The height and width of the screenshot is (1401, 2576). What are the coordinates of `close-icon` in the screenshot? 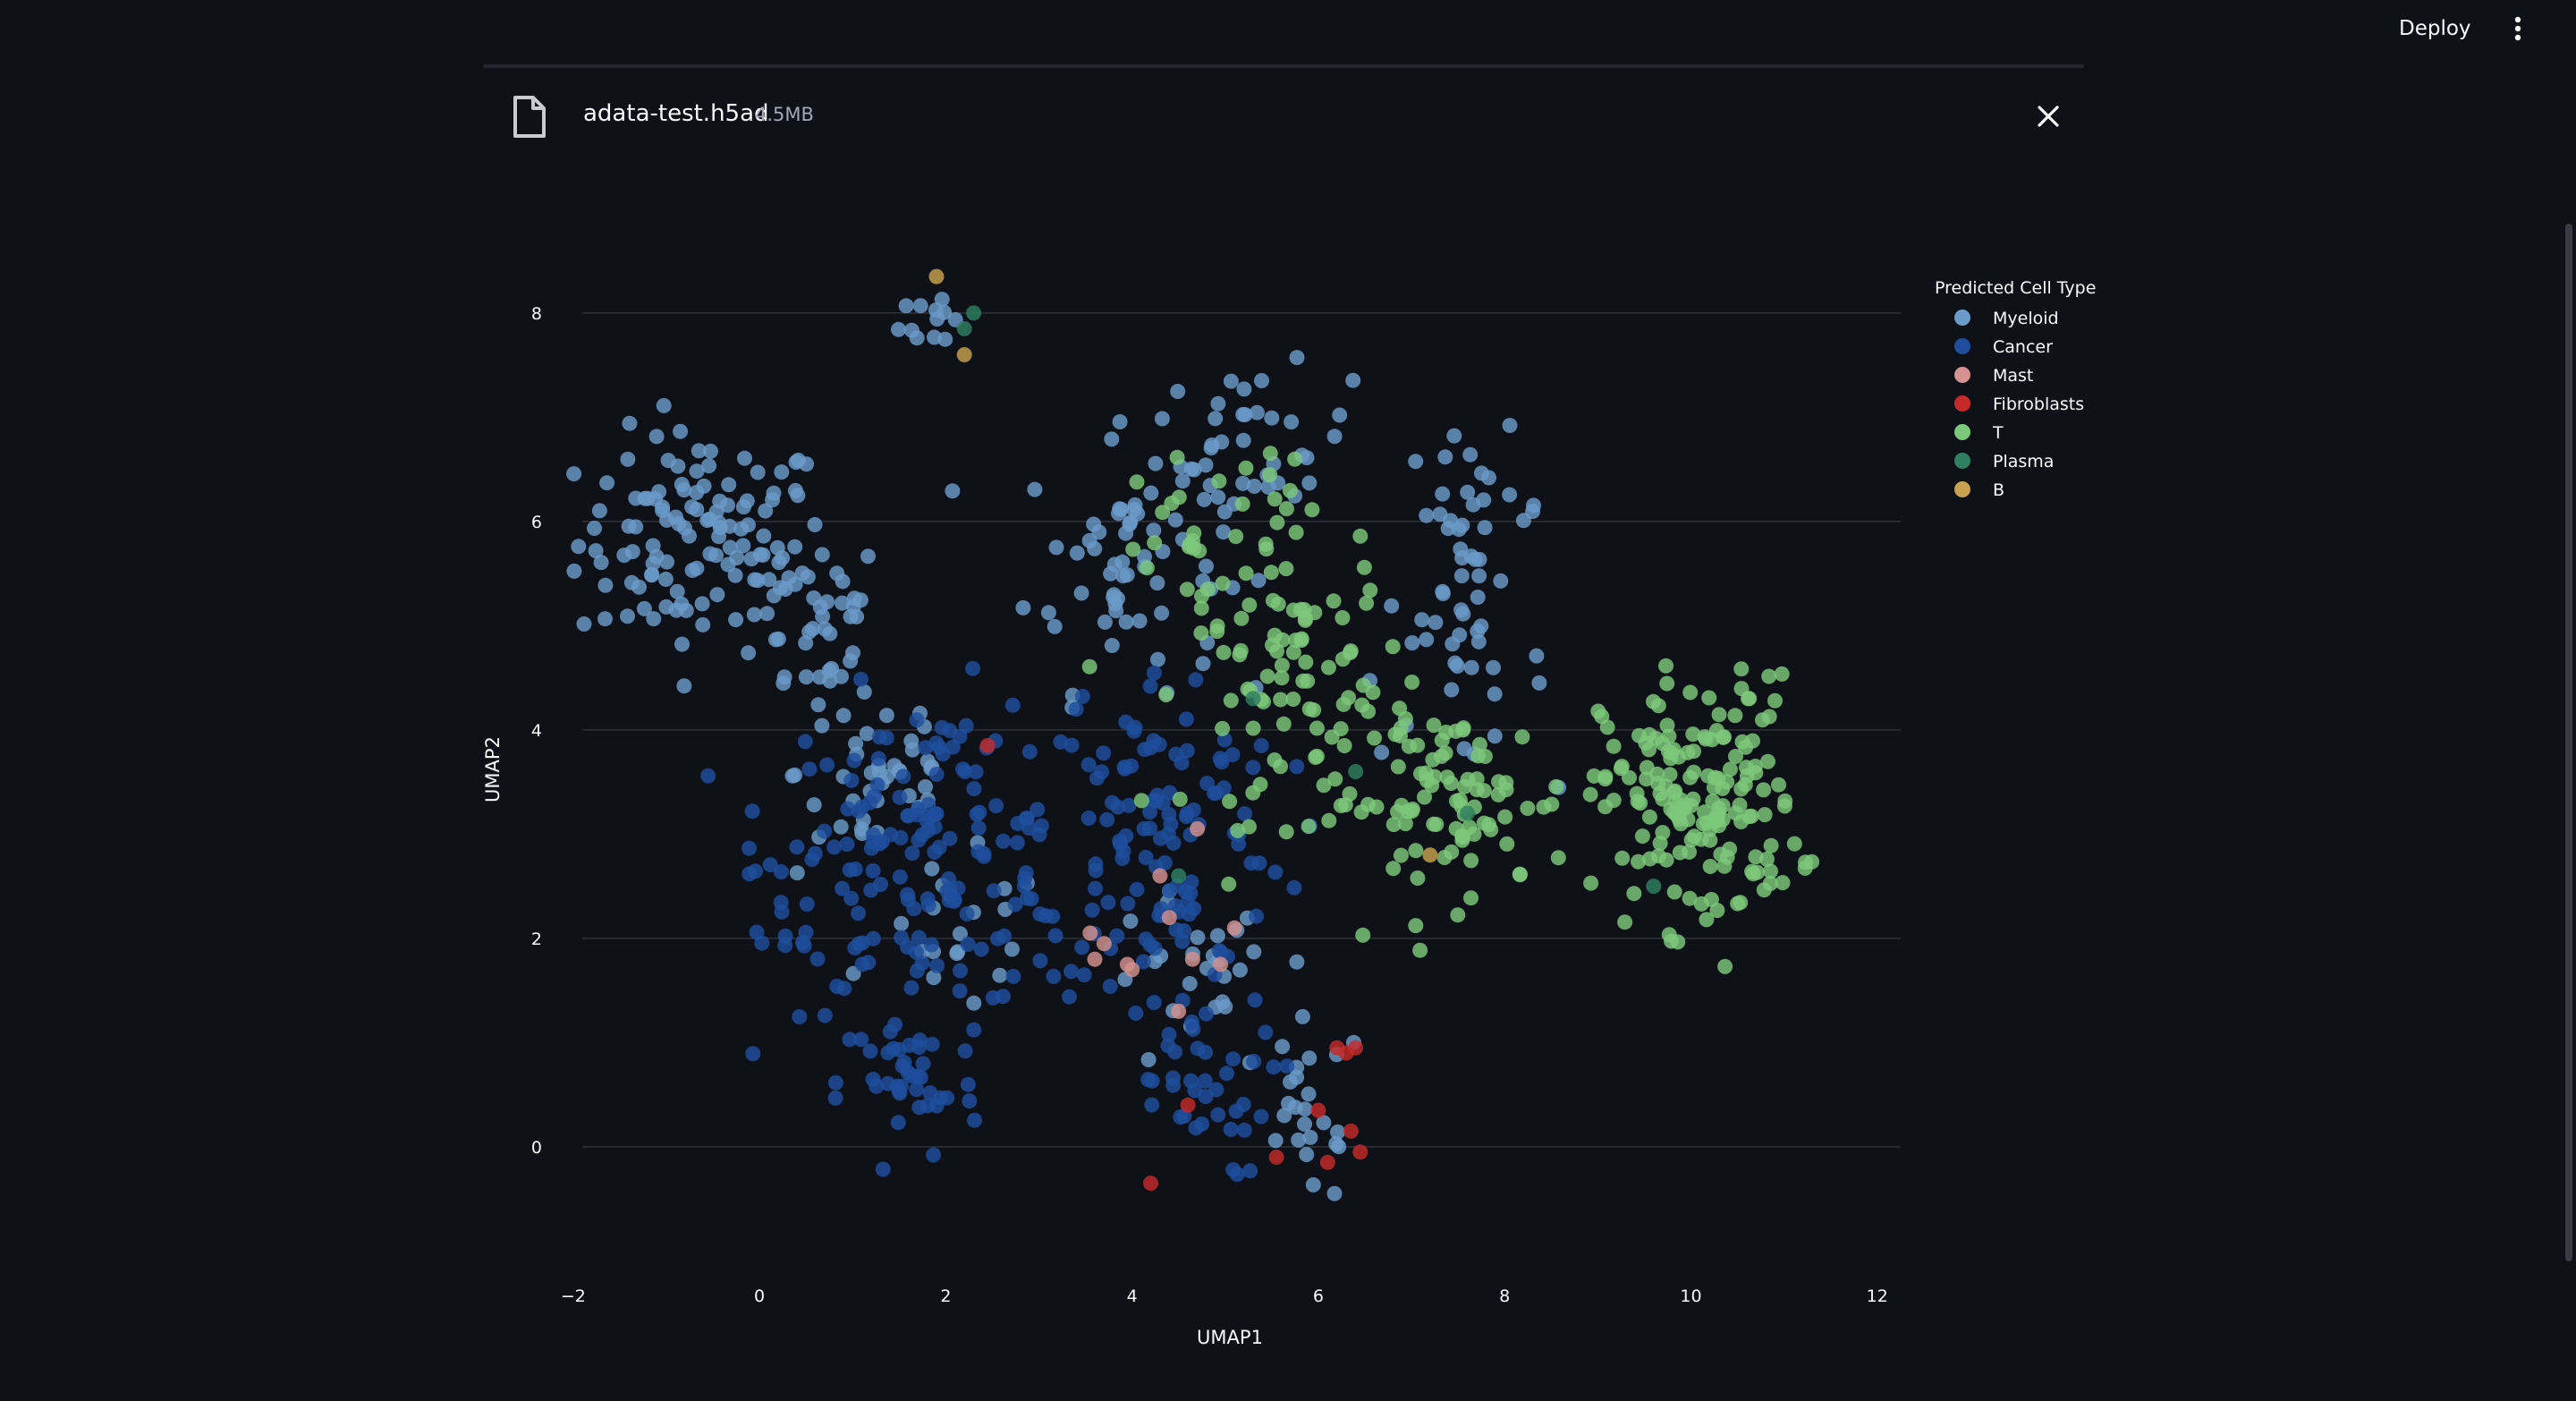 It's located at (2048, 116).